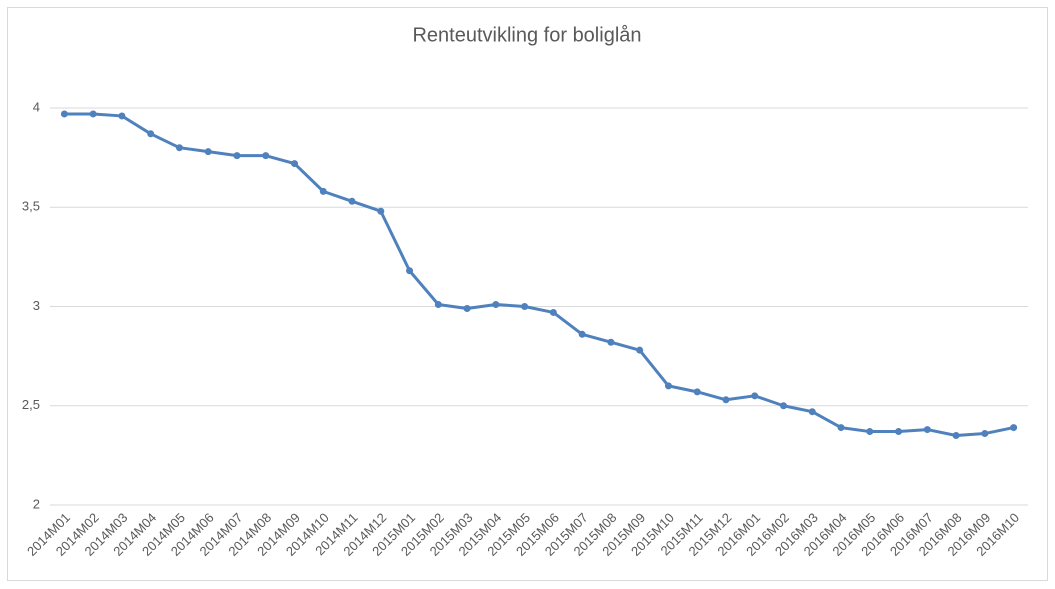  I want to click on y-tick-label: 3,5, so click(31, 206).